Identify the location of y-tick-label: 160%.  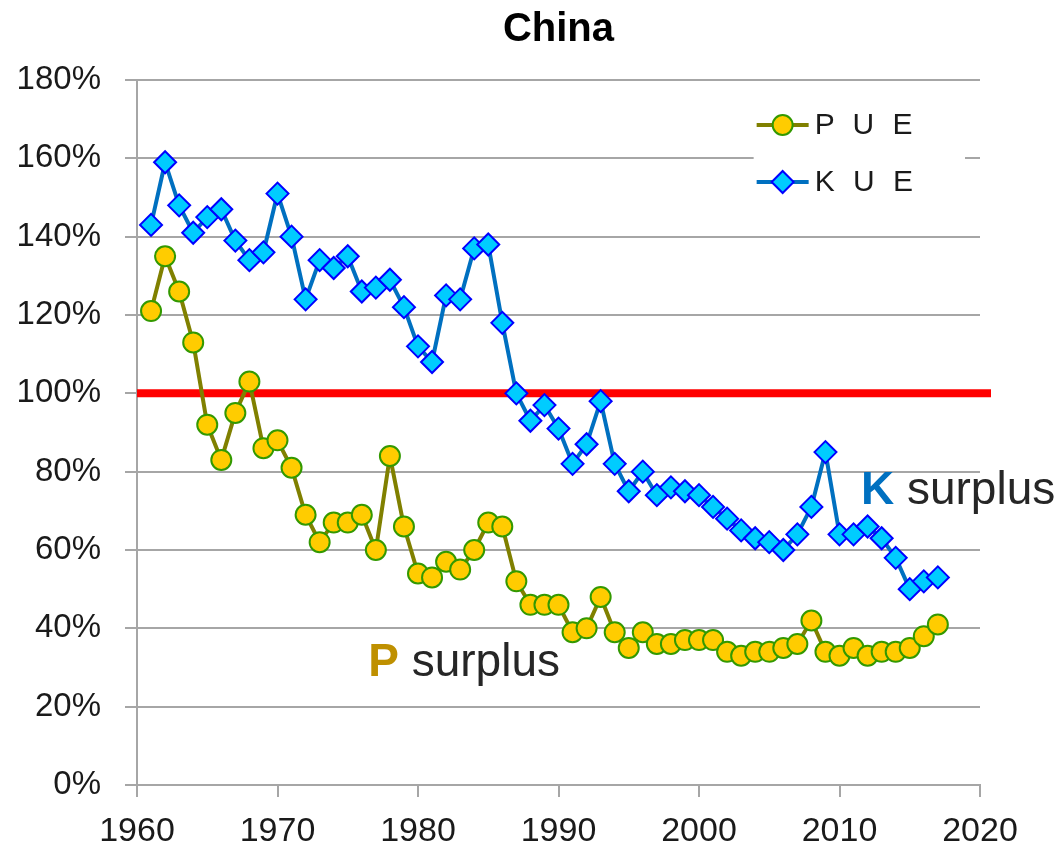
(58, 156).